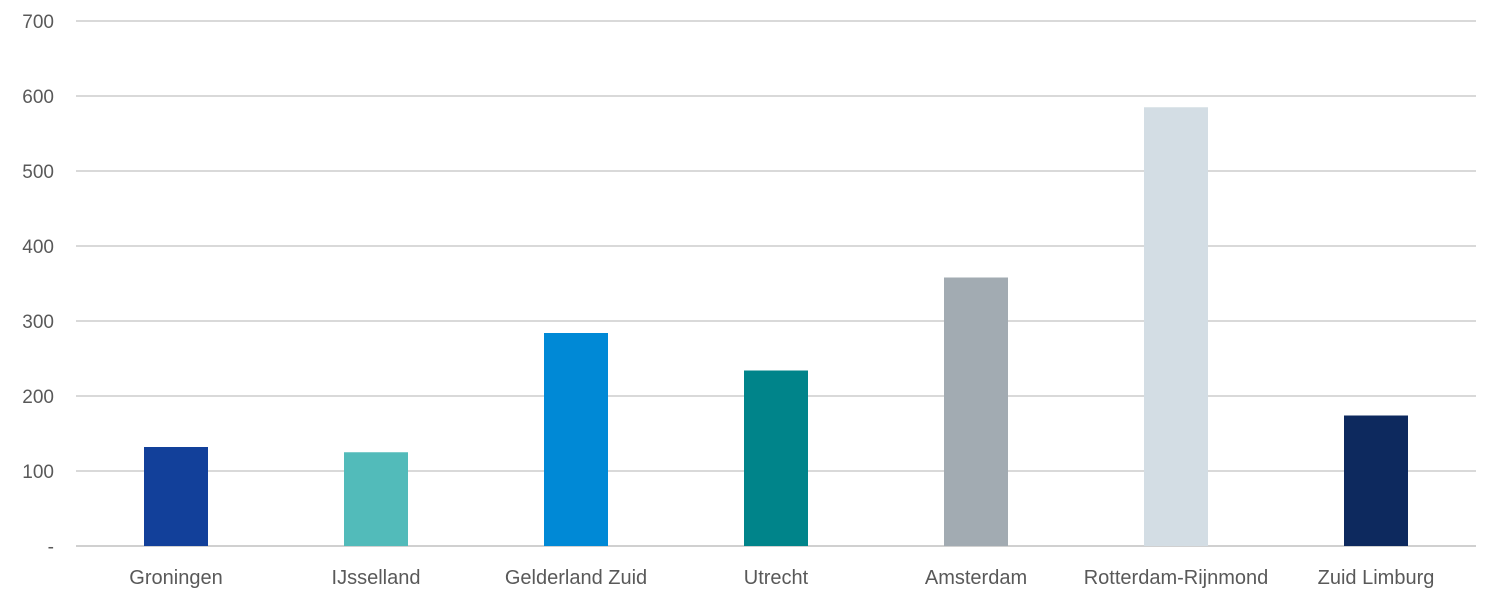  I want to click on y-tick-label: 100, so click(38, 472).